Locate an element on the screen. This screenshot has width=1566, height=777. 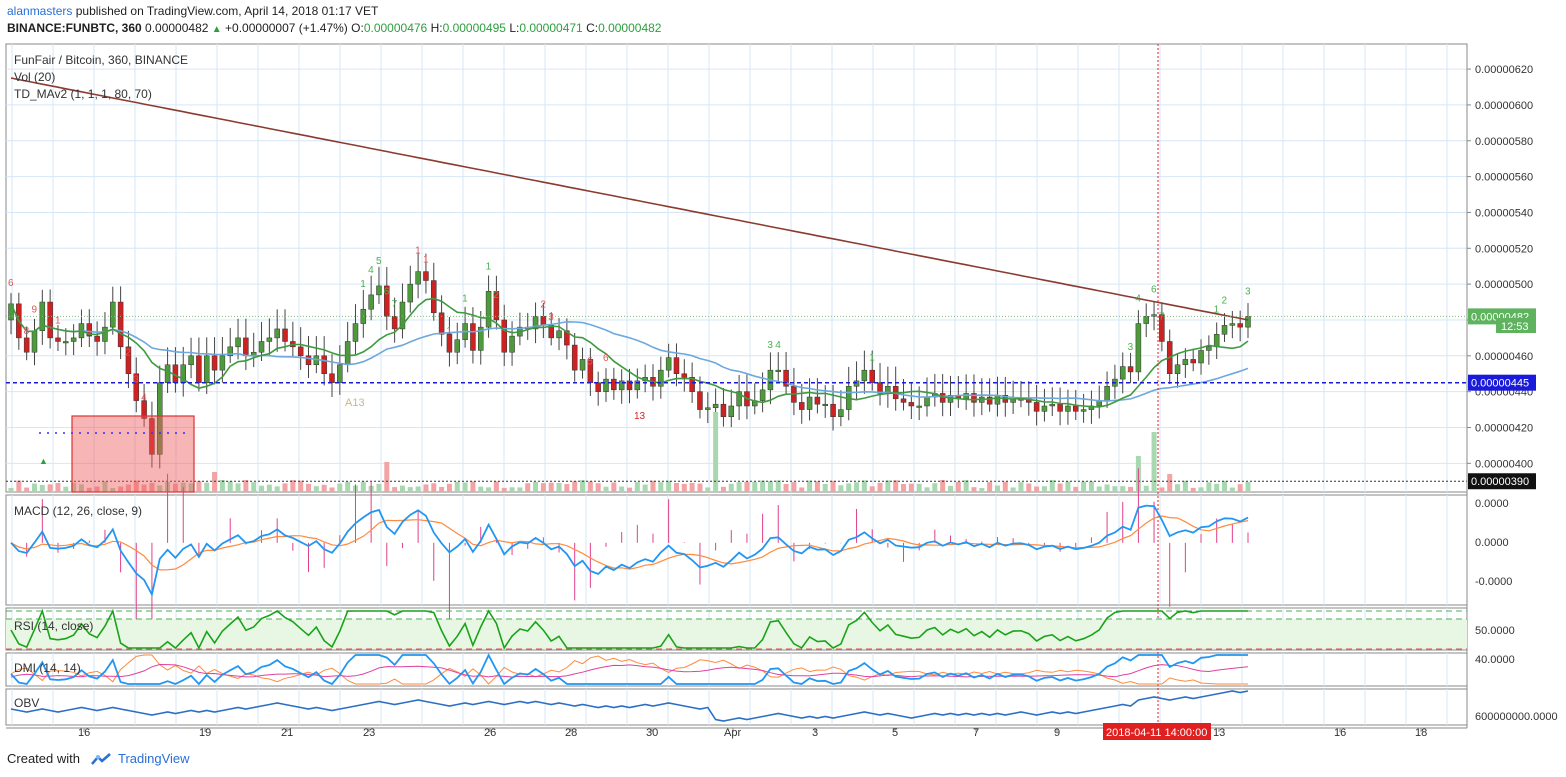
dmi-label: DMI (14, 14) is located at coordinates (47, 668).